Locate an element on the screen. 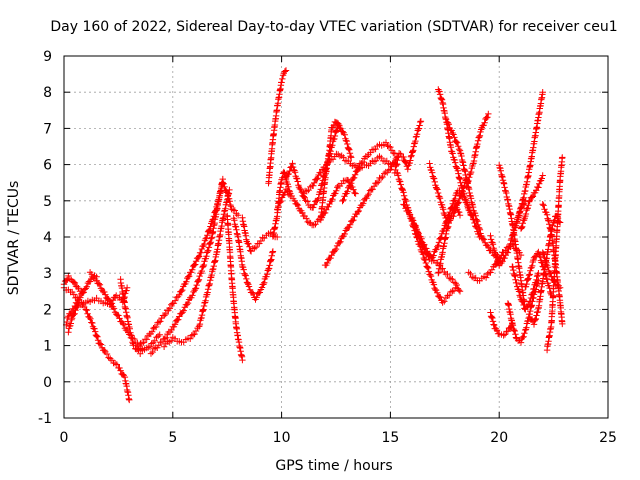 This screenshot has width=640, height=480. y-tick-label: -1 is located at coordinates (45, 419).